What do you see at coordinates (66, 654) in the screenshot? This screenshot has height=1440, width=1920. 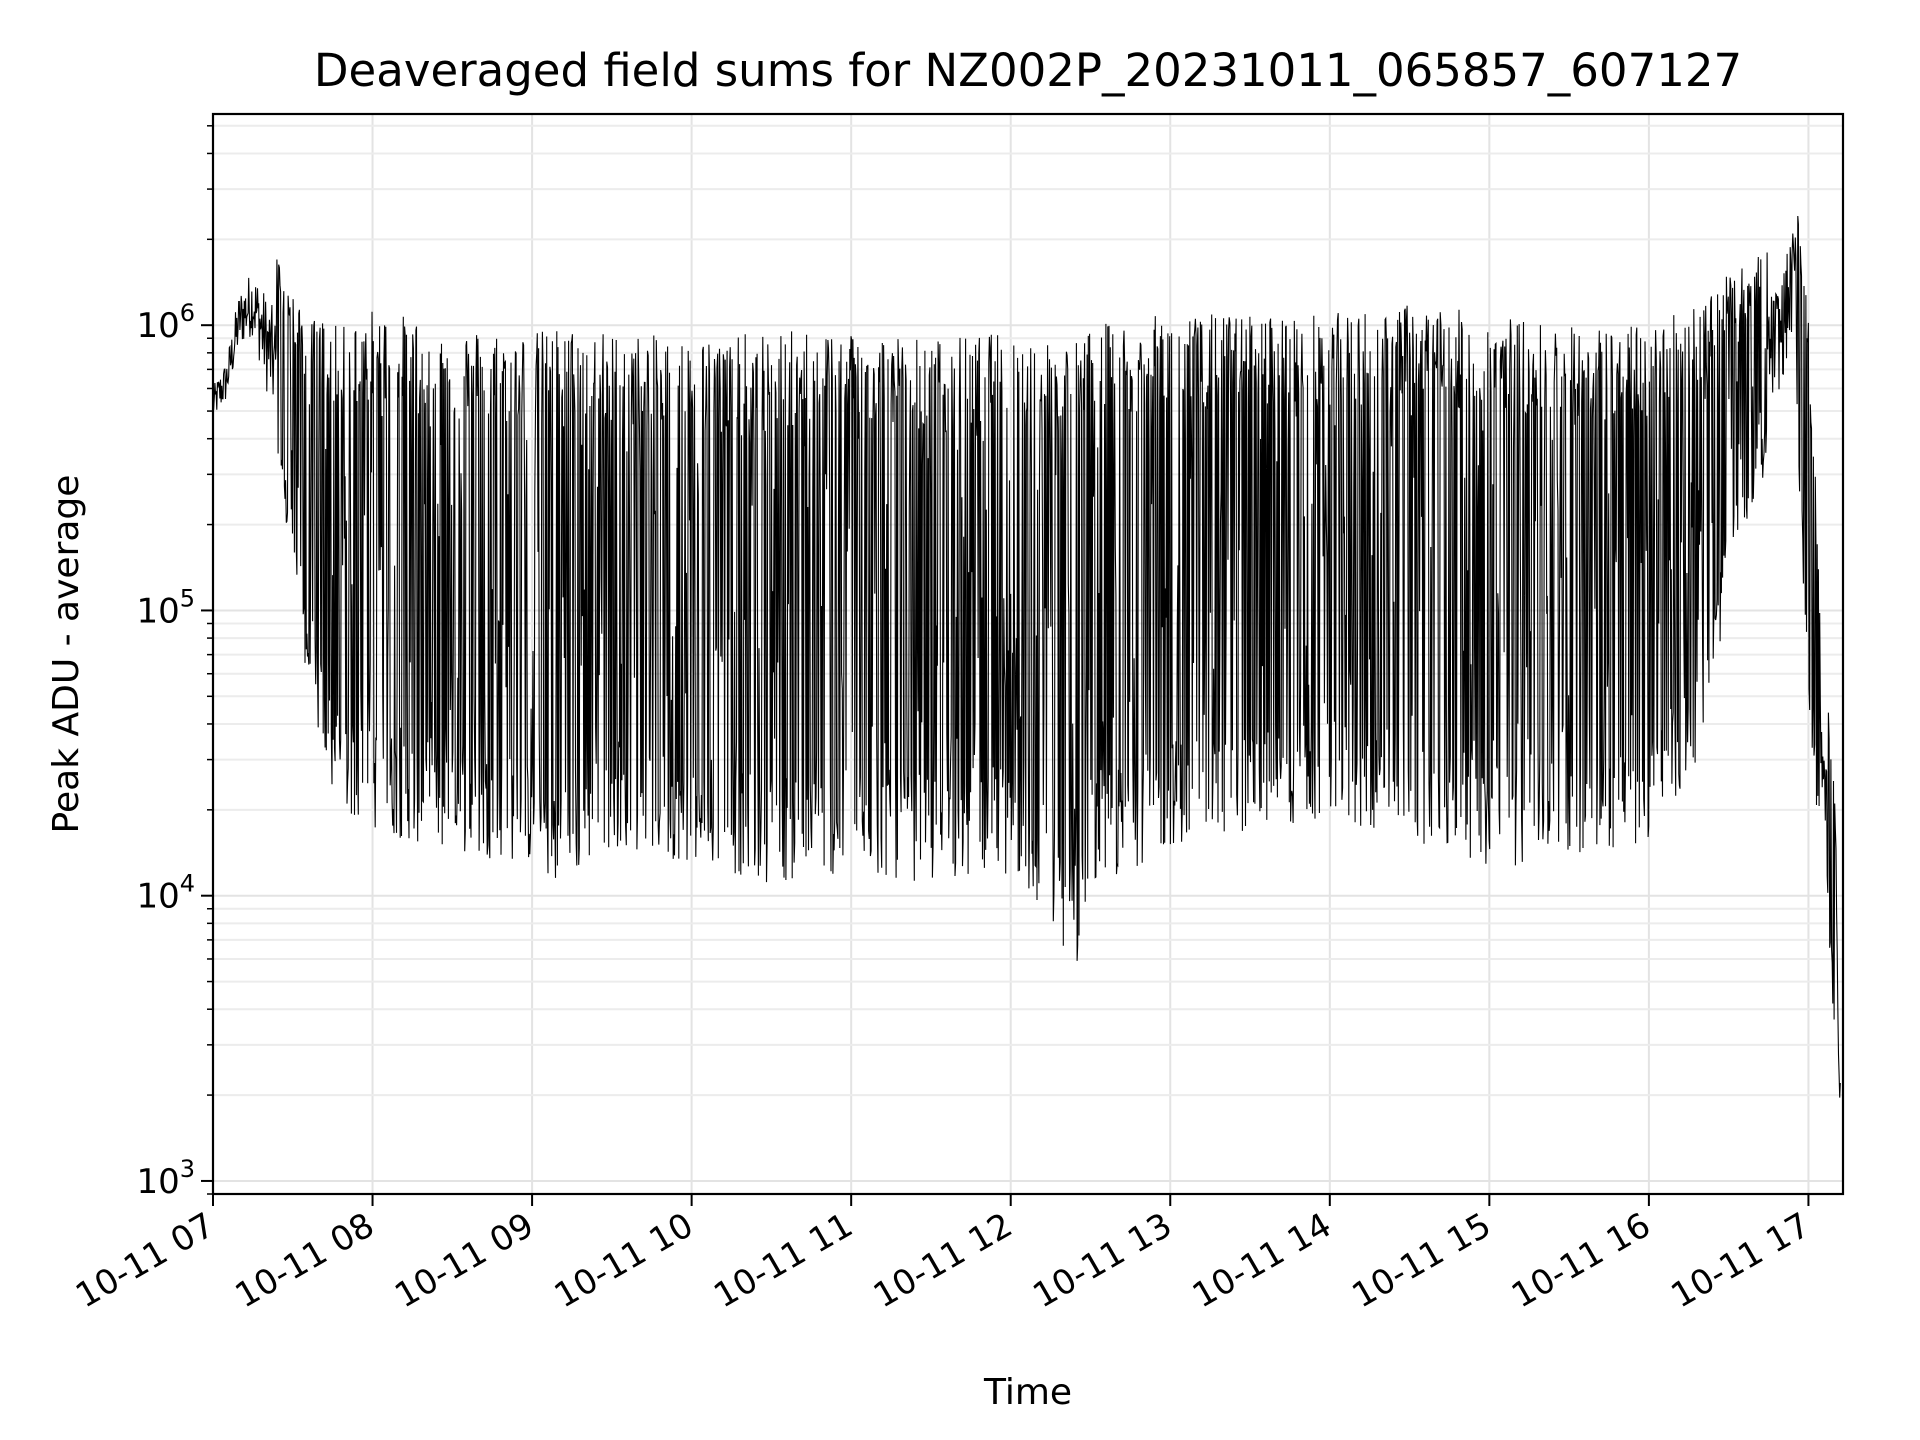 I see `y-axis-label: Peak ADU - average` at bounding box center [66, 654].